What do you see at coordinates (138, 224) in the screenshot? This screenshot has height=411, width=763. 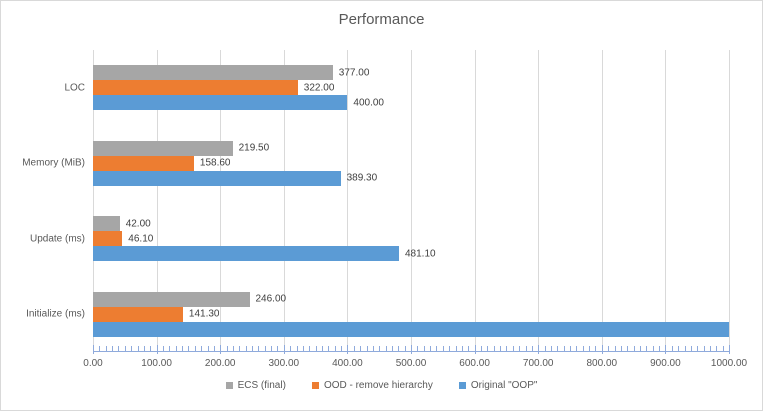 I see `bar-value-label: 42.00` at bounding box center [138, 224].